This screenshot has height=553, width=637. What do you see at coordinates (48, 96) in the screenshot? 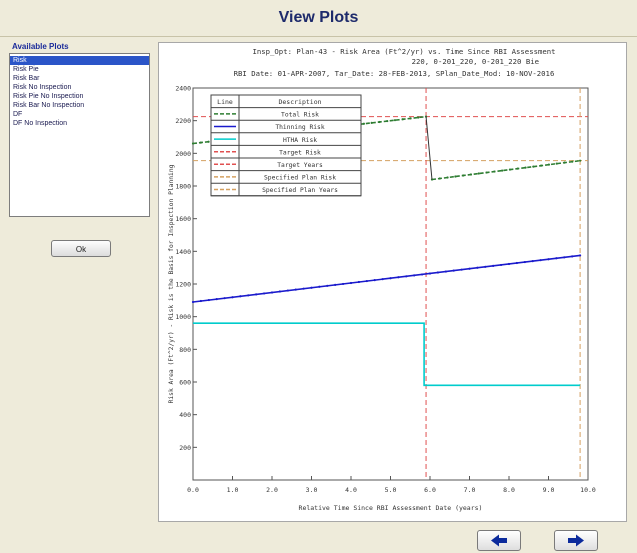
I see `list-item: Risk Pie No Inspection` at bounding box center [48, 96].